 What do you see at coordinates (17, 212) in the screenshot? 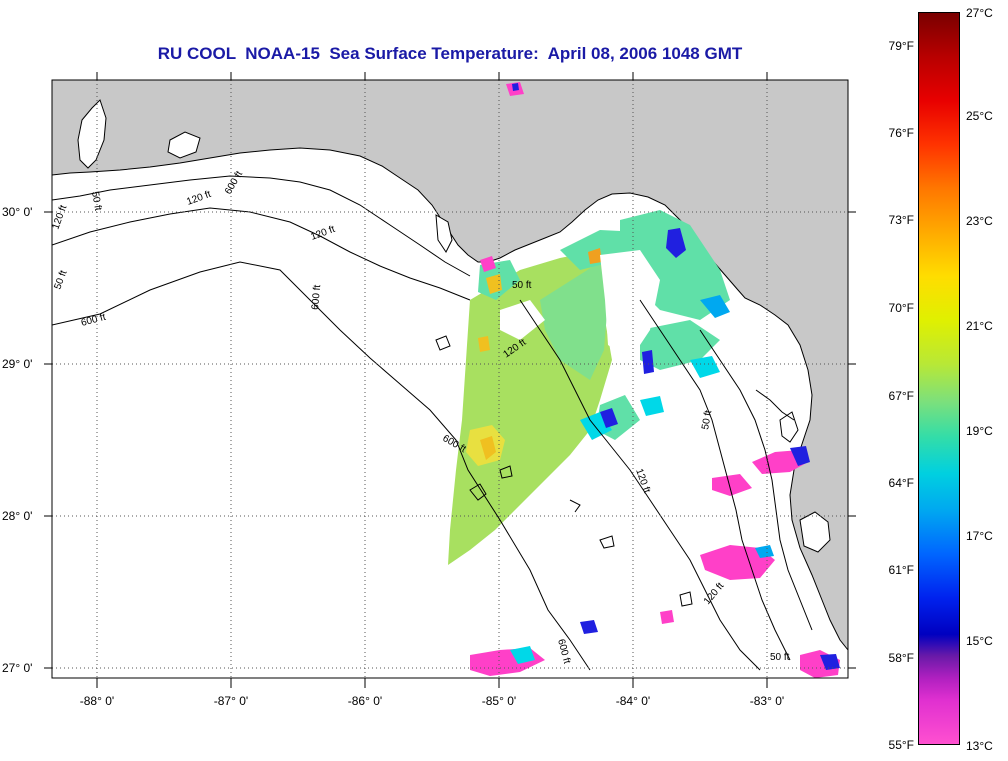
I see `lat-label-30: 30° 0'` at bounding box center [17, 212].